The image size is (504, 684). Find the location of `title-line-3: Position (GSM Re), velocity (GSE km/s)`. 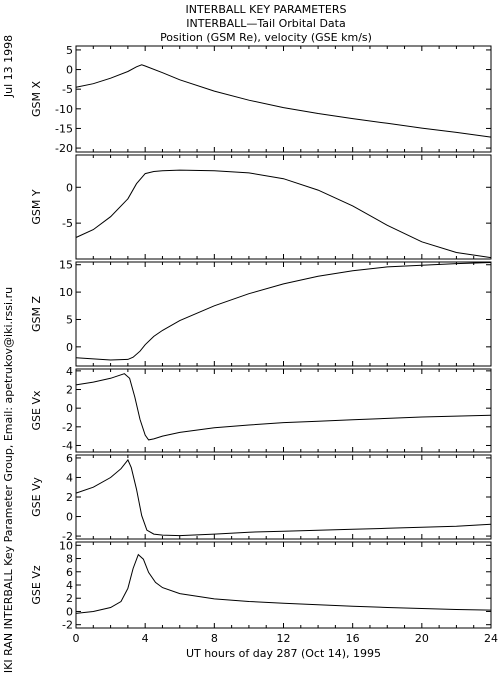

title-line-3: Position (GSM Re), velocity (GSE km/s) is located at coordinates (266, 37).